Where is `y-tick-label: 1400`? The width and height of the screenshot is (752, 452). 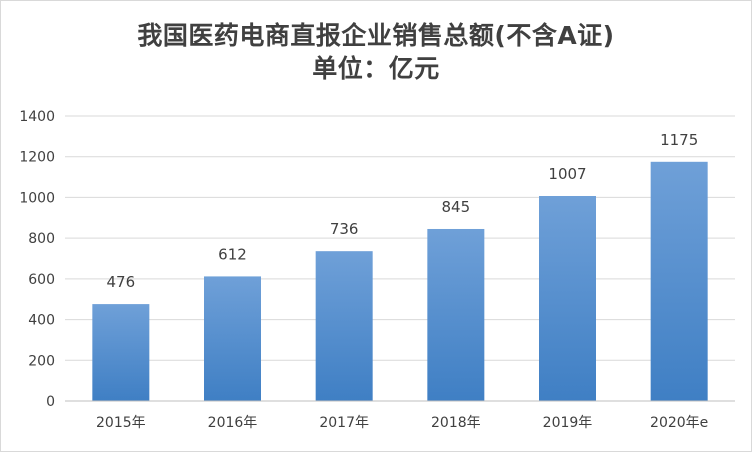 y-tick-label: 1400 is located at coordinates (37, 117).